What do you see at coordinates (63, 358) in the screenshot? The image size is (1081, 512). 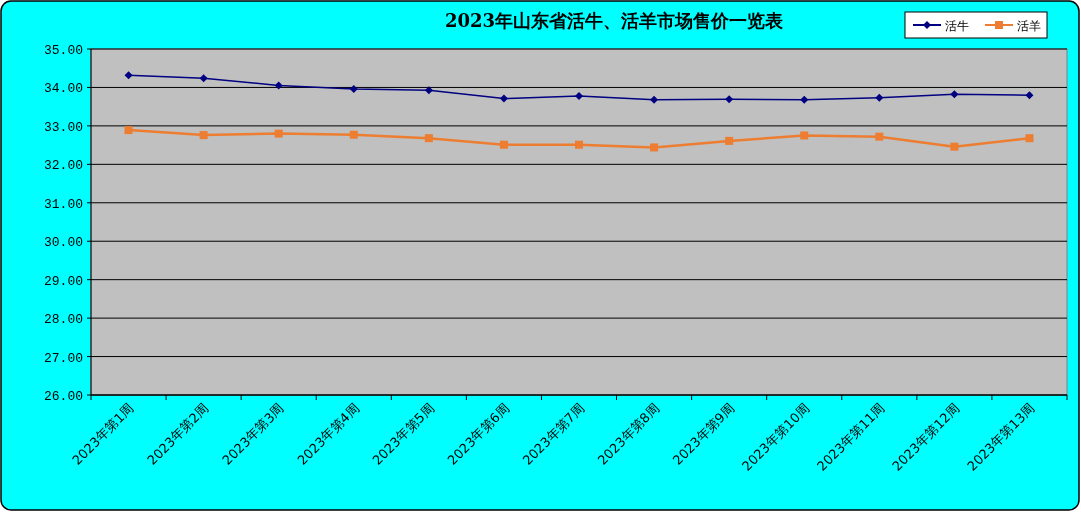 I see `y-tick-label: 27.00` at bounding box center [63, 358].